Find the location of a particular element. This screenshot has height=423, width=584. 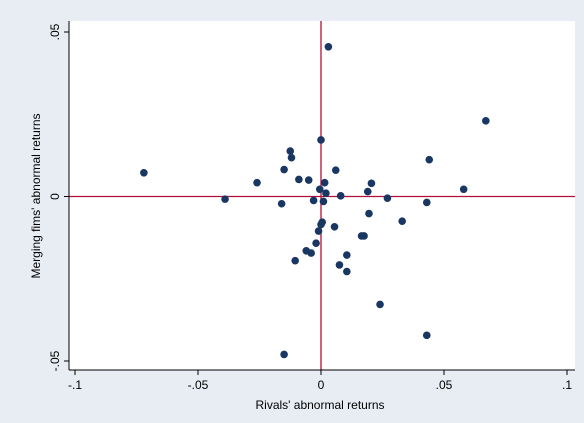

x-axis-title: Rivals' abnormal returns is located at coordinates (319, 405).